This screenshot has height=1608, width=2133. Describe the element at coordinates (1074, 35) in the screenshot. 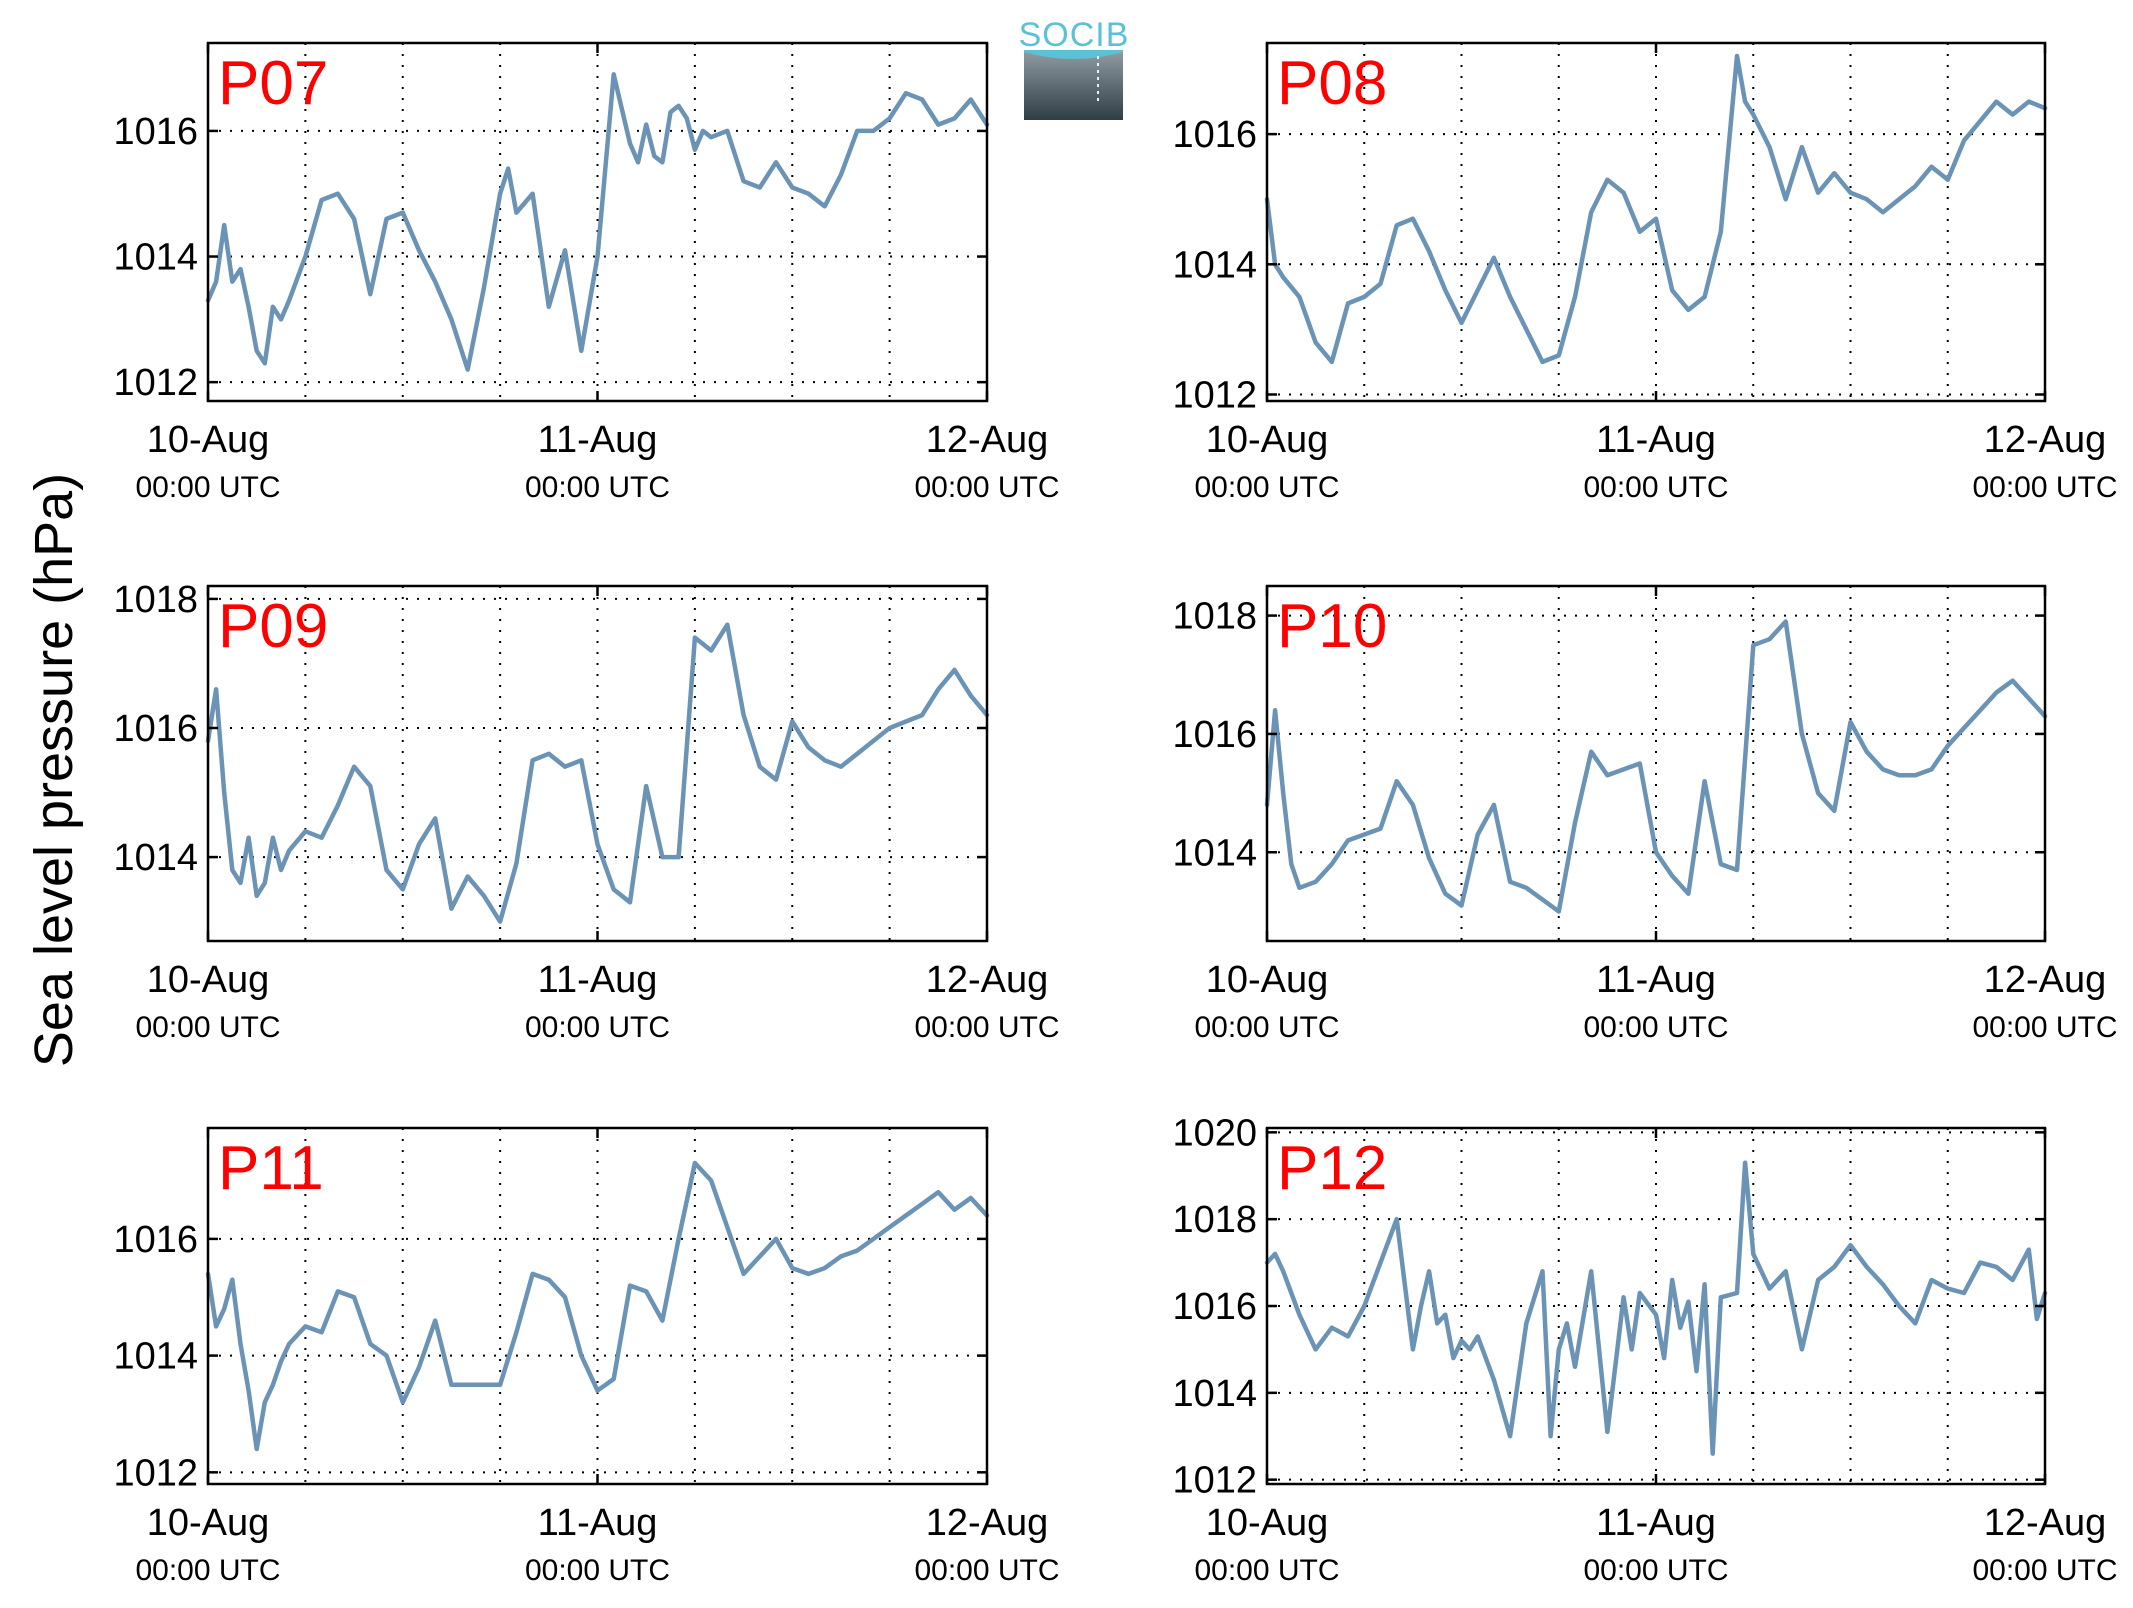

I see `logo-text: SOCIB` at that location.